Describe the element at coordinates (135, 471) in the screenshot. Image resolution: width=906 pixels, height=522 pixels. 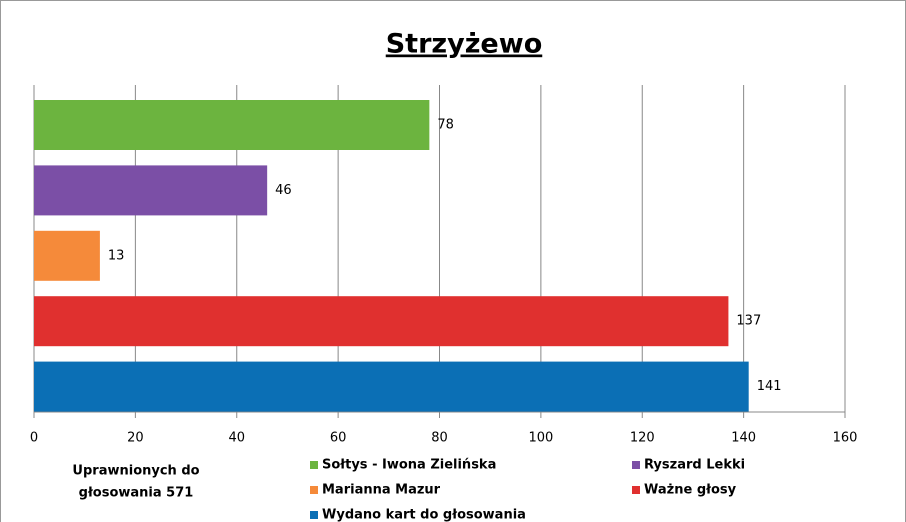
I see `annotation: Uprawnionych do` at that location.